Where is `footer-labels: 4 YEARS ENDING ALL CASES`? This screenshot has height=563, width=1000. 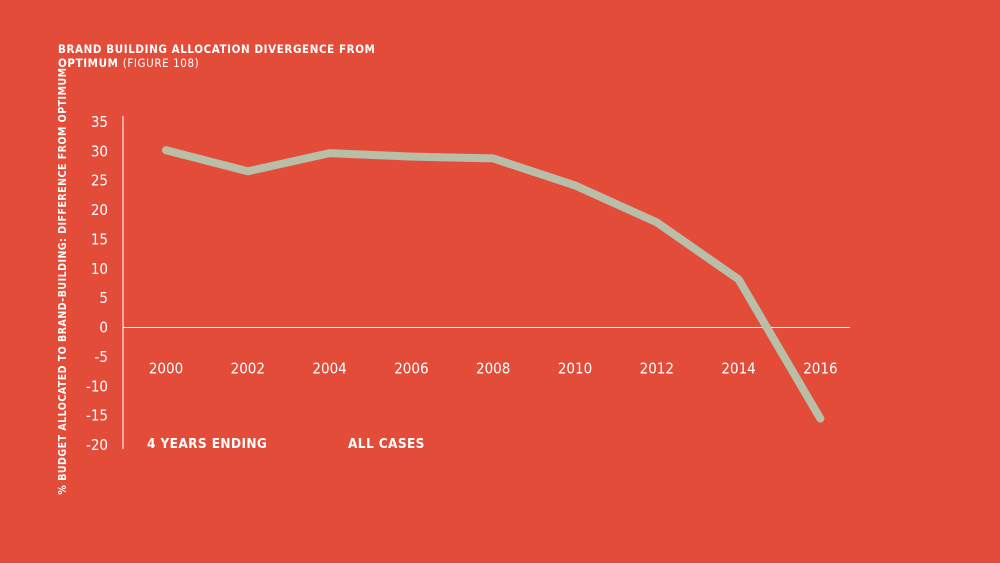 footer-labels: 4 YEARS ENDING ALL CASES is located at coordinates (286, 444).